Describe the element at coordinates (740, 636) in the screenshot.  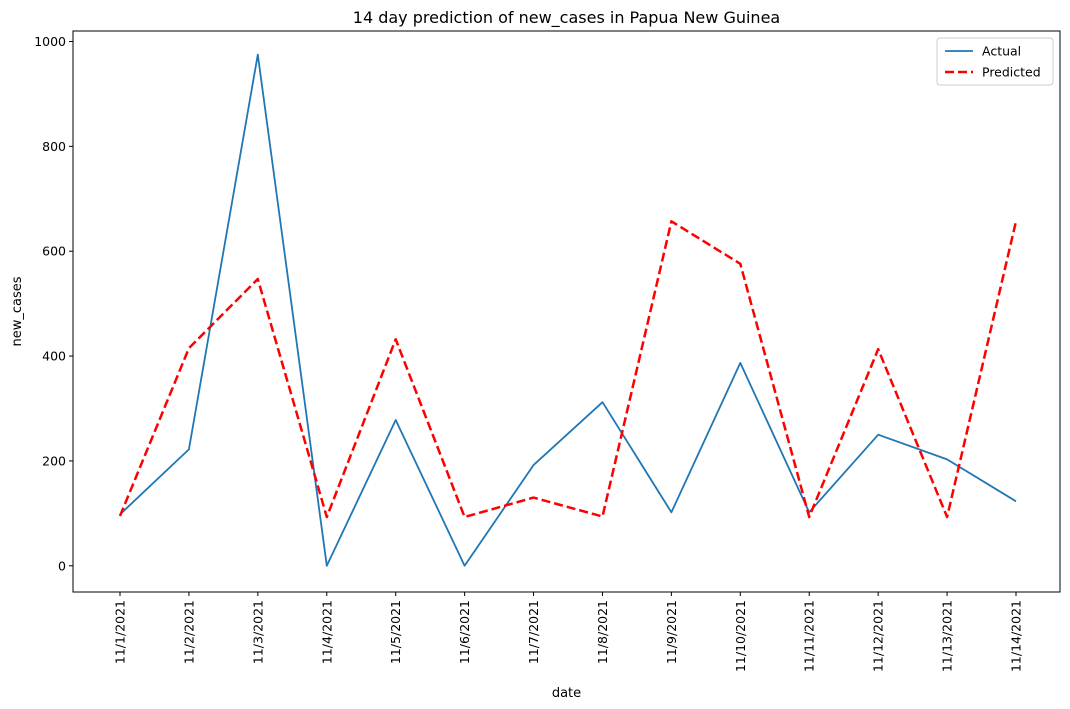
I see `x-tick-label: 11/10/2021` at that location.